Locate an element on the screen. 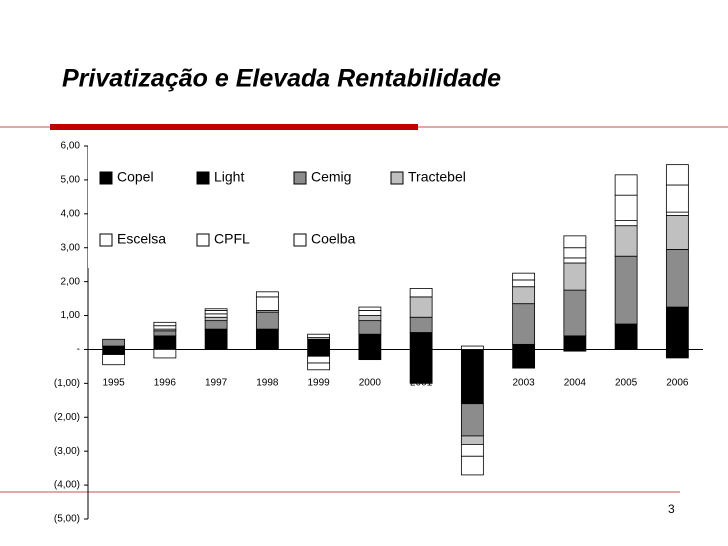  x-tick-label: 2000 is located at coordinates (370, 383).